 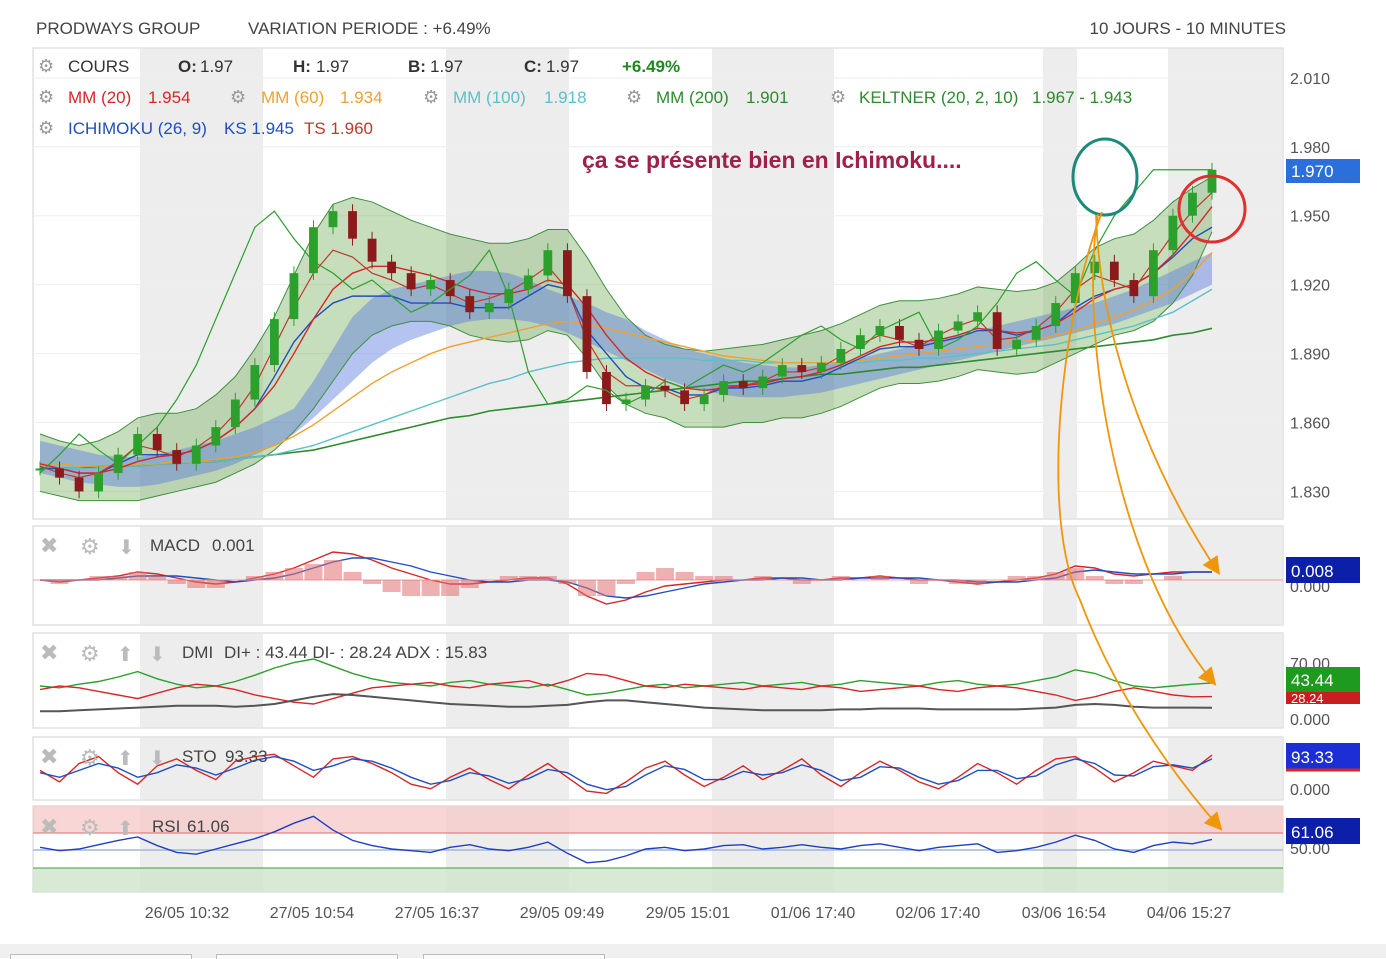 I want to click on y-tick-label: 1.980, so click(x=1310, y=148).